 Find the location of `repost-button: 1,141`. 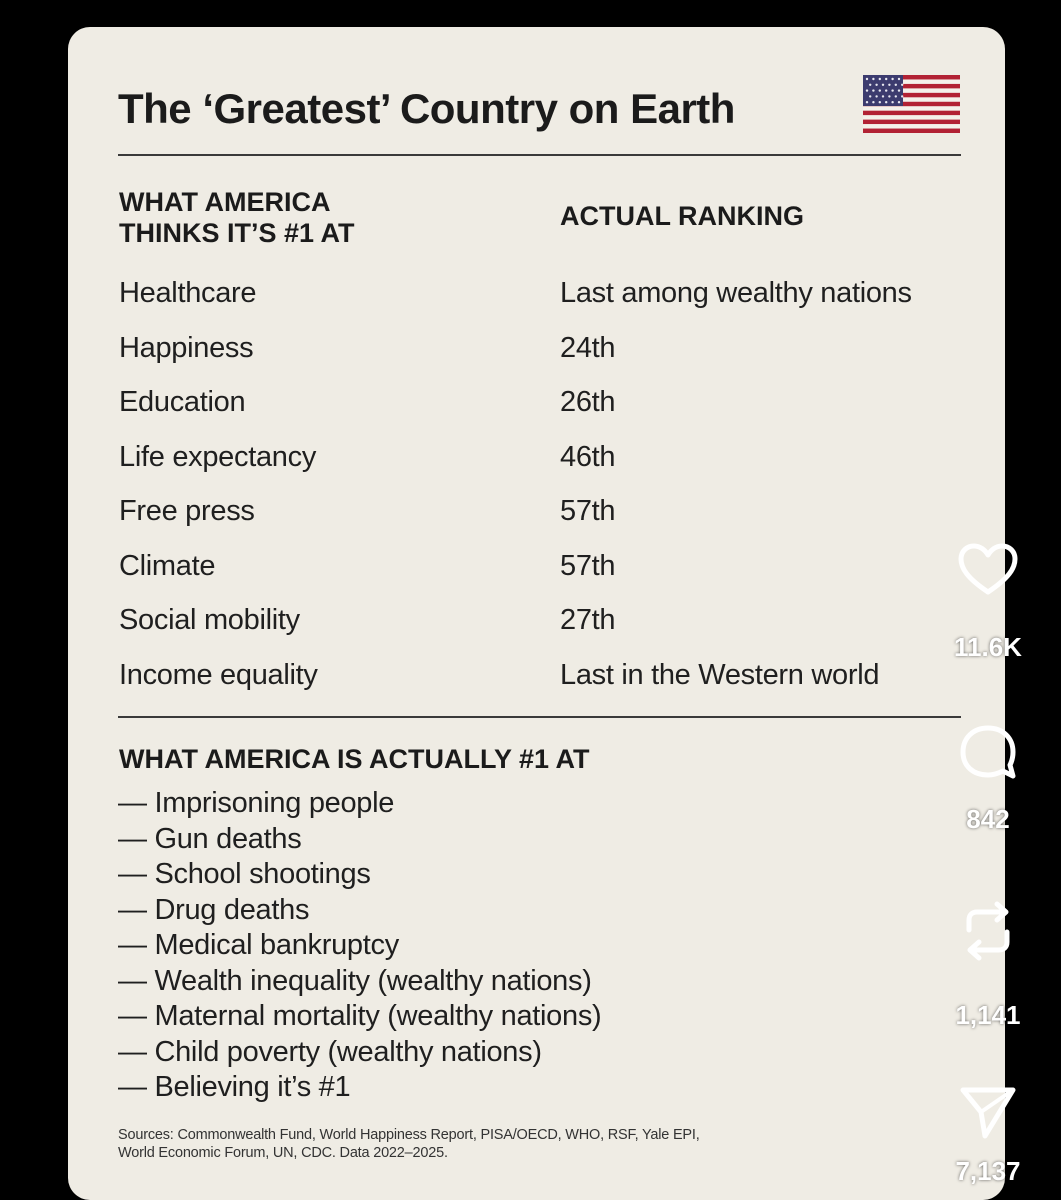

repost-button: 1,141 is located at coordinates (988, 965).